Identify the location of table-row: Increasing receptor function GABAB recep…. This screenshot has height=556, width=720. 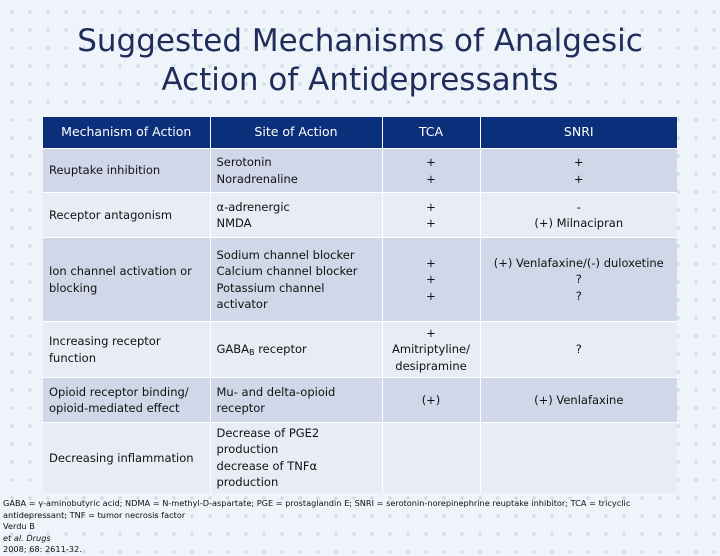
(360, 349).